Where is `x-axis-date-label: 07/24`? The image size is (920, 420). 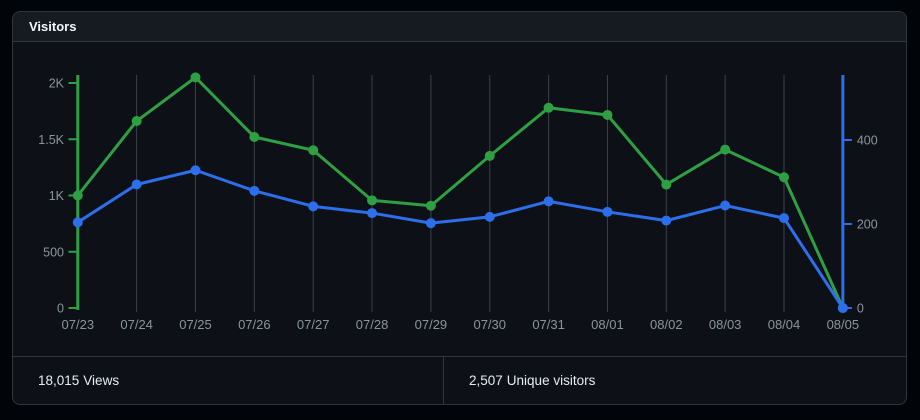
x-axis-date-label: 07/24 is located at coordinates (136, 324).